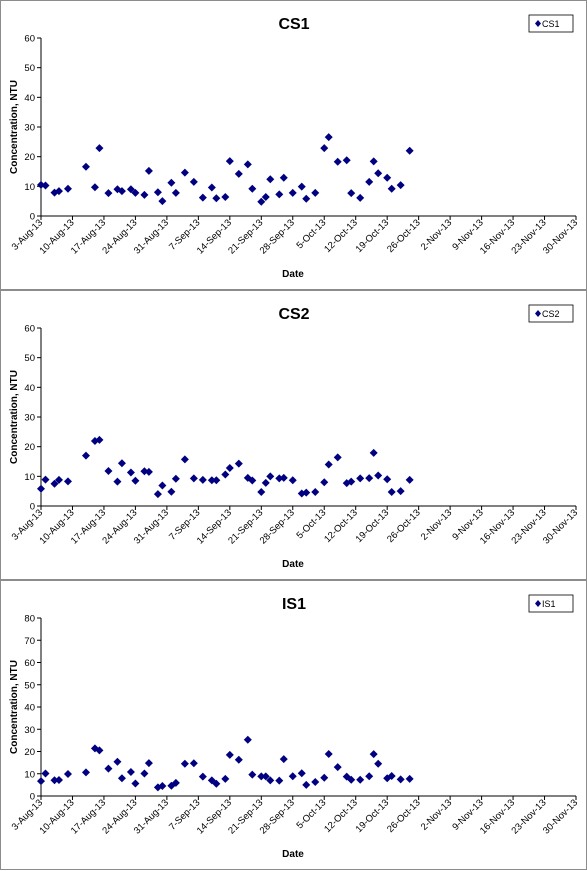 The height and width of the screenshot is (871, 587). Describe the element at coordinates (32, 507) in the screenshot. I see `y-tick-label: 0` at that location.